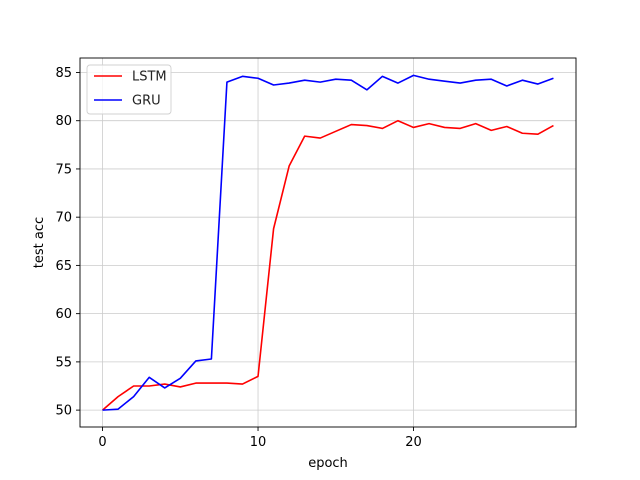  I want to click on y-tick-label: 50, so click(63, 411).